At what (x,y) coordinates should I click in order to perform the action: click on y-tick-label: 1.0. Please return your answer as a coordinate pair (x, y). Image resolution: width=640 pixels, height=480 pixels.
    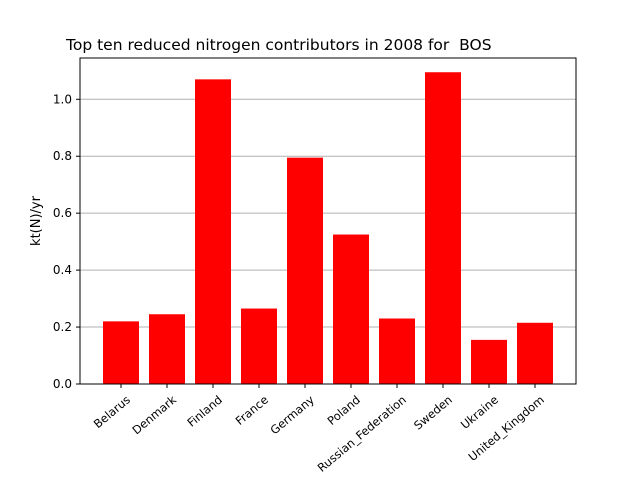
    Looking at the image, I should click on (62, 99).